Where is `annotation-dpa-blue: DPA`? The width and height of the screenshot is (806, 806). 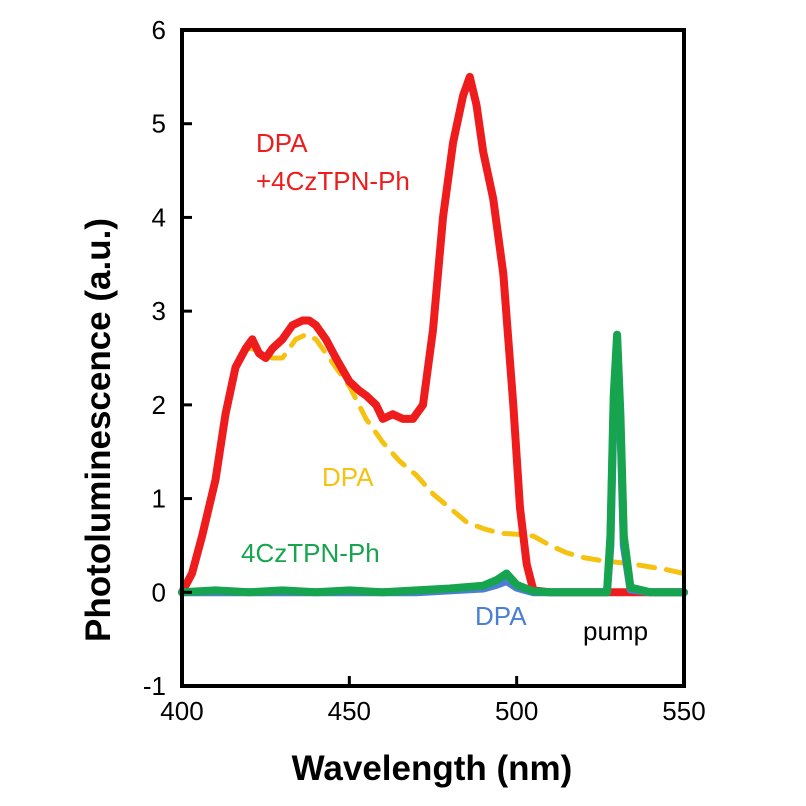 annotation-dpa-blue: DPA is located at coordinates (501, 616).